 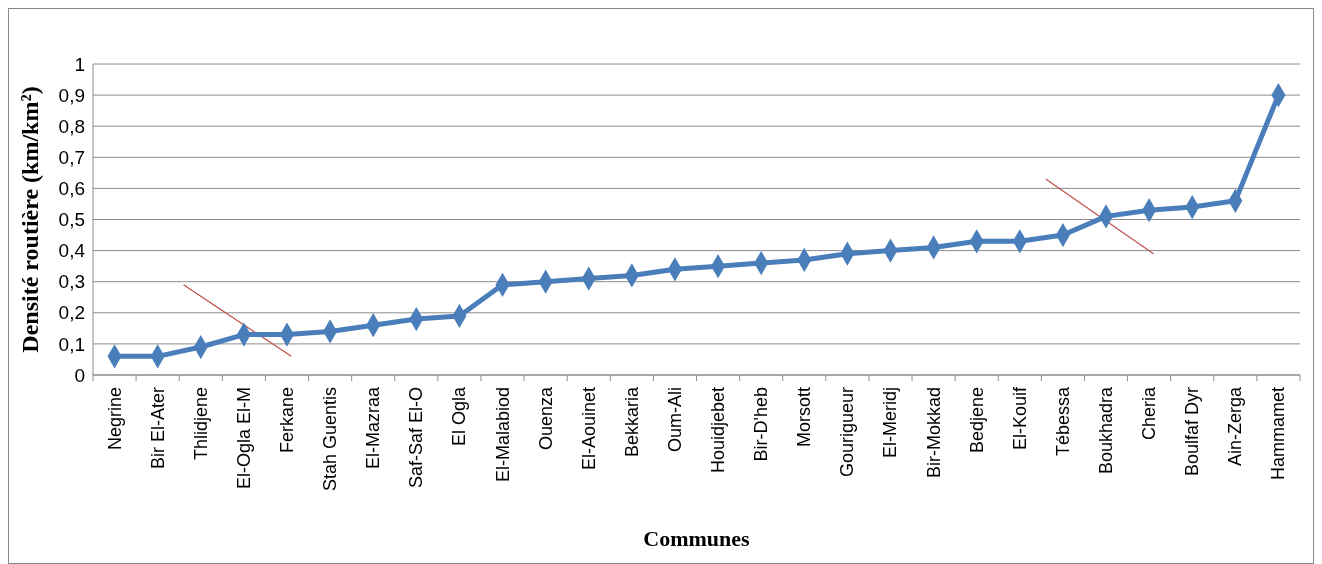 I want to click on x-tick-label: Bir-D'heb, so click(x=761, y=424).